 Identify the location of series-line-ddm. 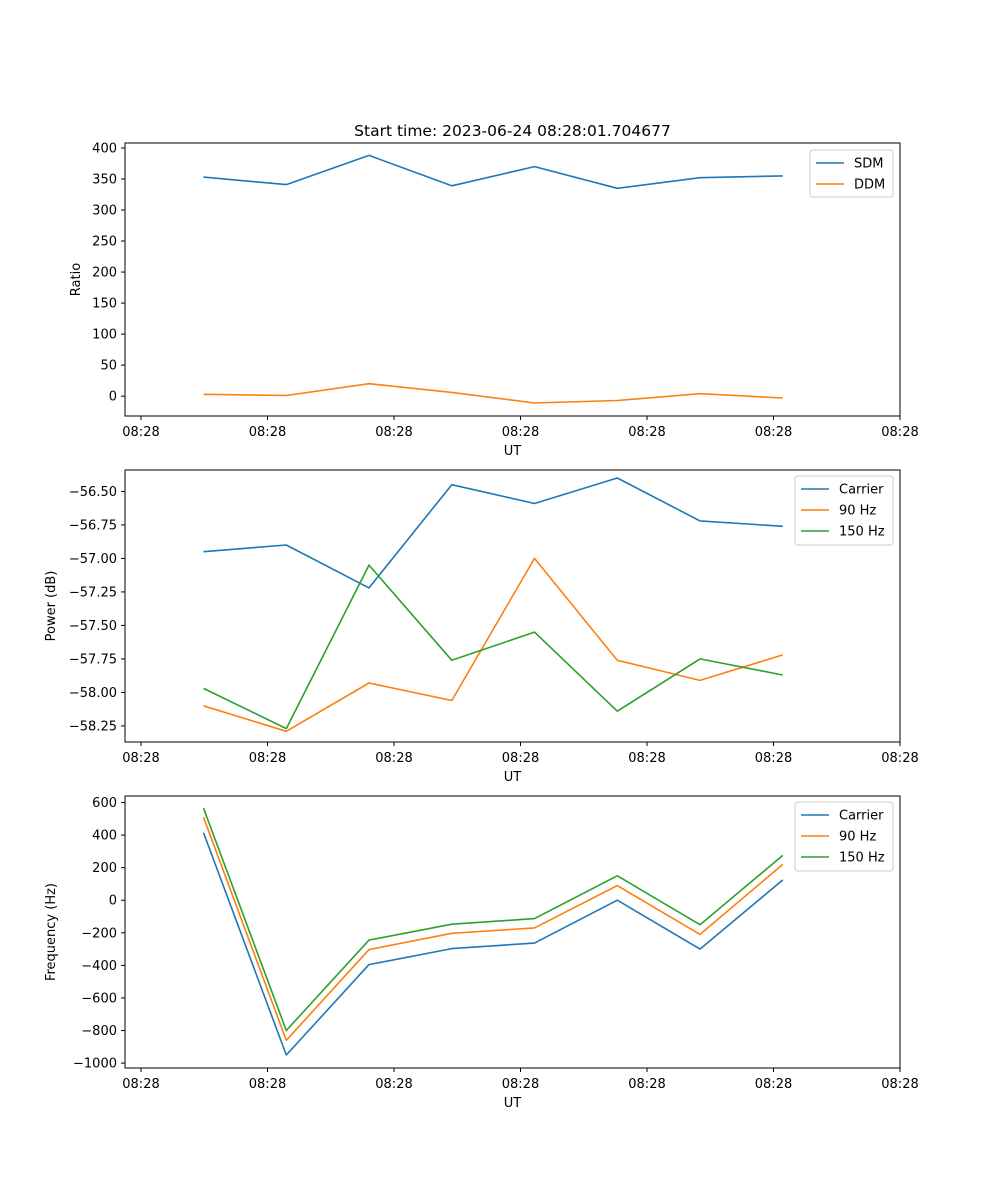
(493, 393).